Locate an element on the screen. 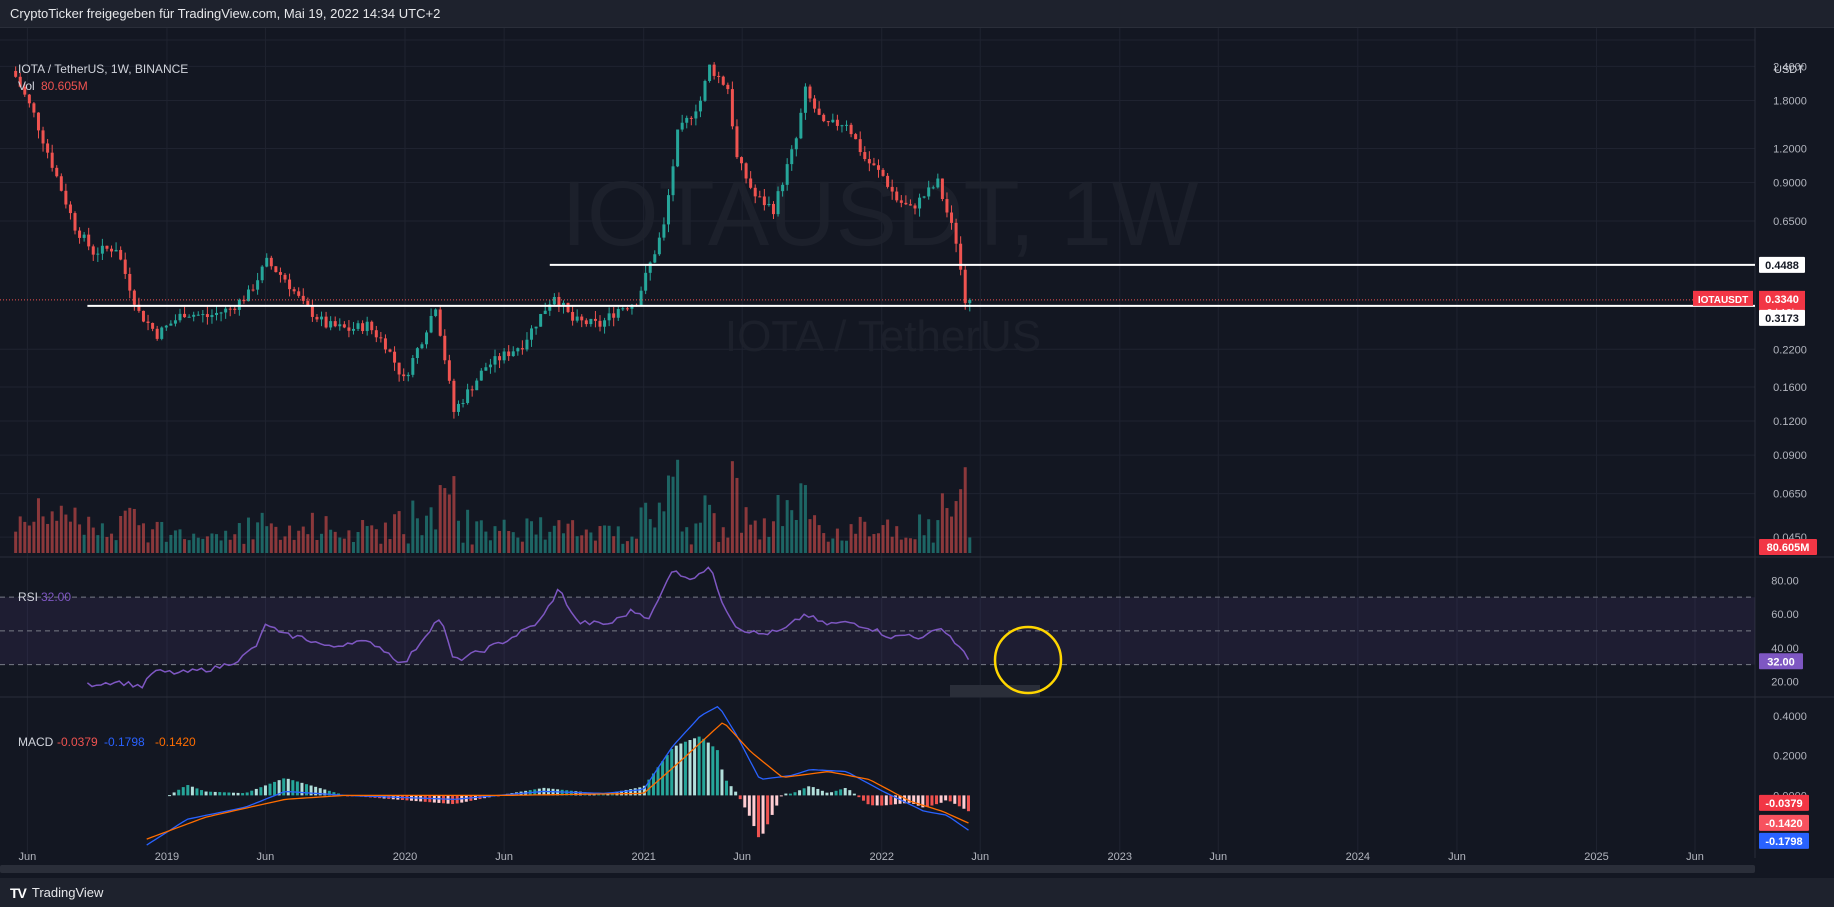 The image size is (1834, 907). time-scrollbar is located at coordinates (877, 869).